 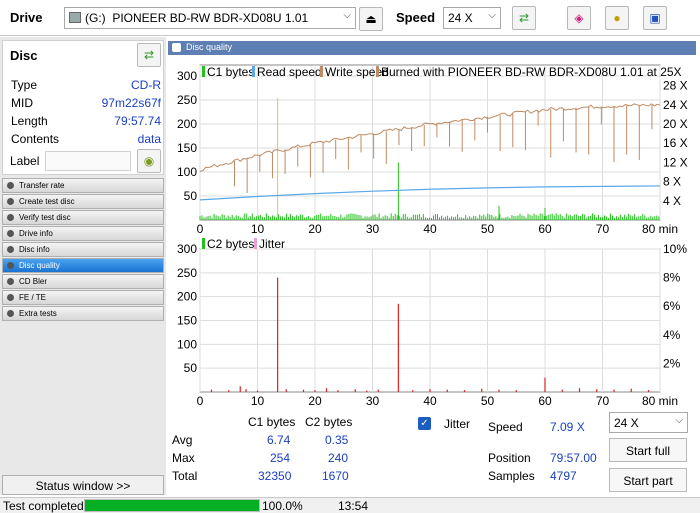 I want to click on jitter-checkbox: ✓, so click(x=424, y=423).